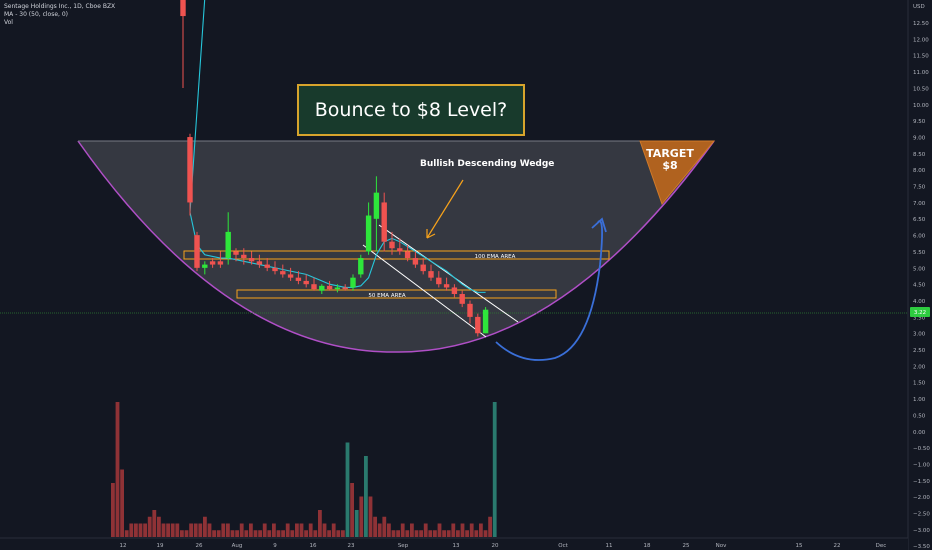 This screenshot has width=932, height=550. I want to click on price-tick-label: −1.00, so click(921, 465).